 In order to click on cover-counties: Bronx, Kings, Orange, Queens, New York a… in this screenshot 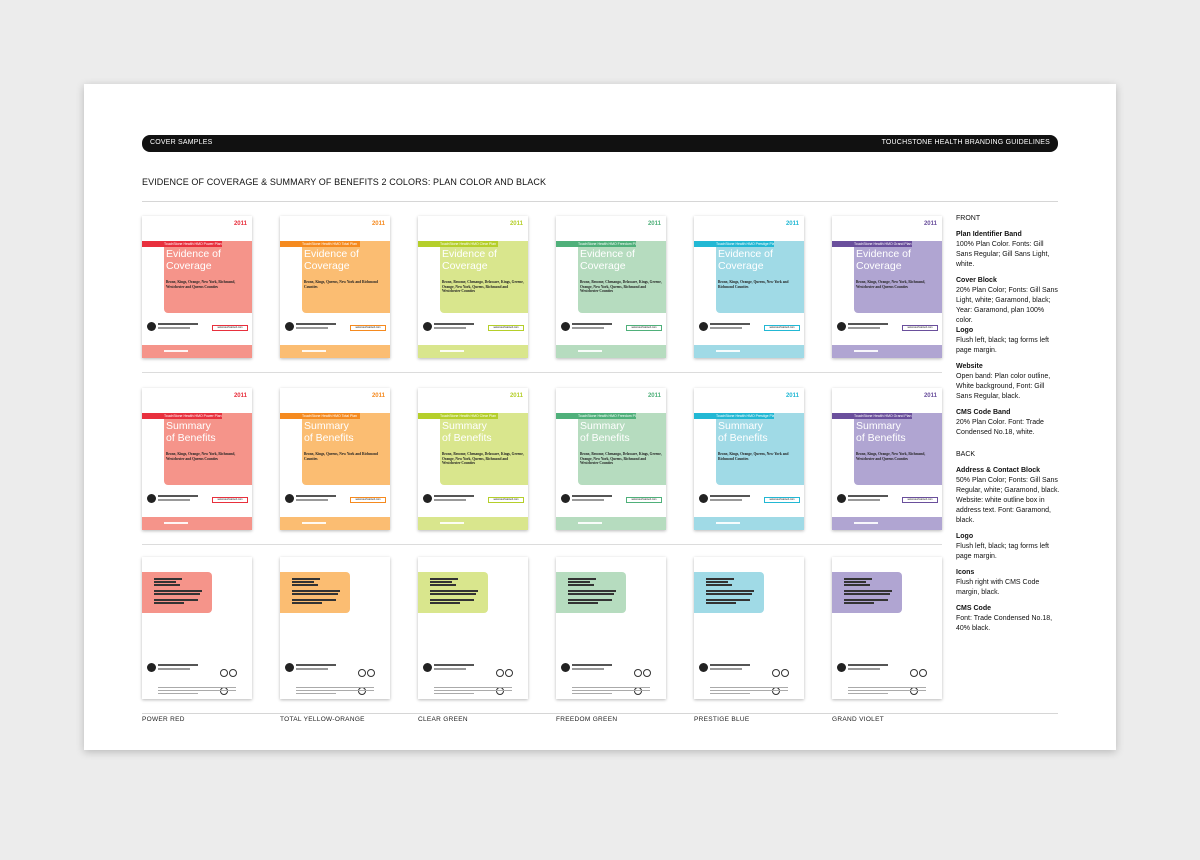, I will do `click(753, 284)`.